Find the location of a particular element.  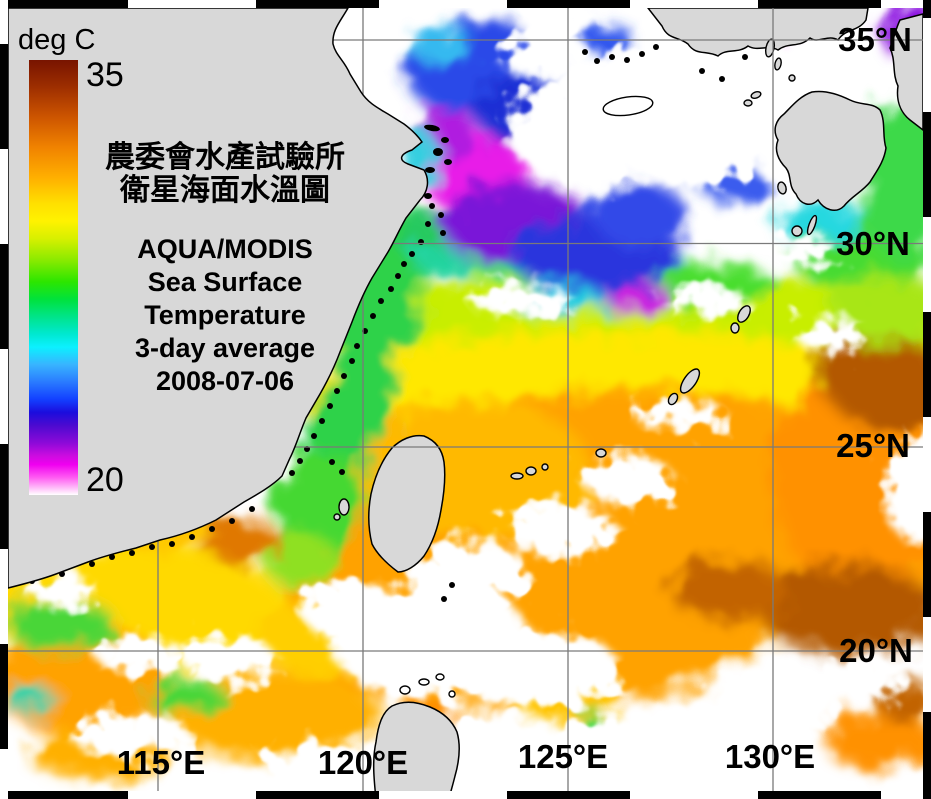

lat-label-30n: 30°N is located at coordinates (873, 243).